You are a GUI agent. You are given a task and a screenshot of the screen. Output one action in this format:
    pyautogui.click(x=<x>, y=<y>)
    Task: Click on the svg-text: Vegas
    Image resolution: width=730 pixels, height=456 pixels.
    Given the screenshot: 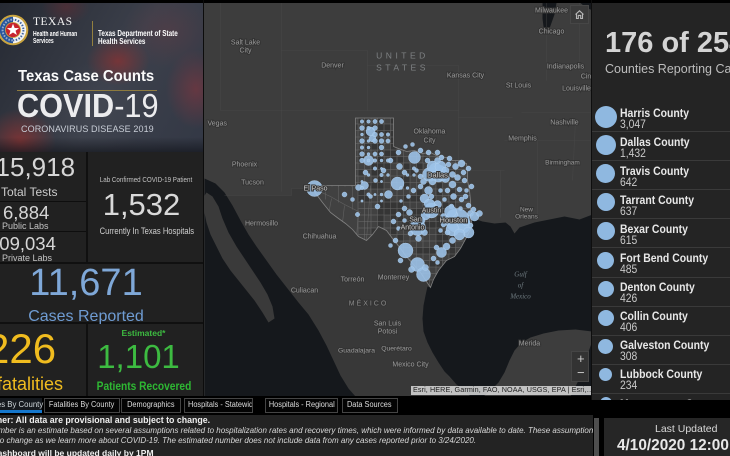 What is the action you would take?
    pyautogui.click(x=217, y=123)
    